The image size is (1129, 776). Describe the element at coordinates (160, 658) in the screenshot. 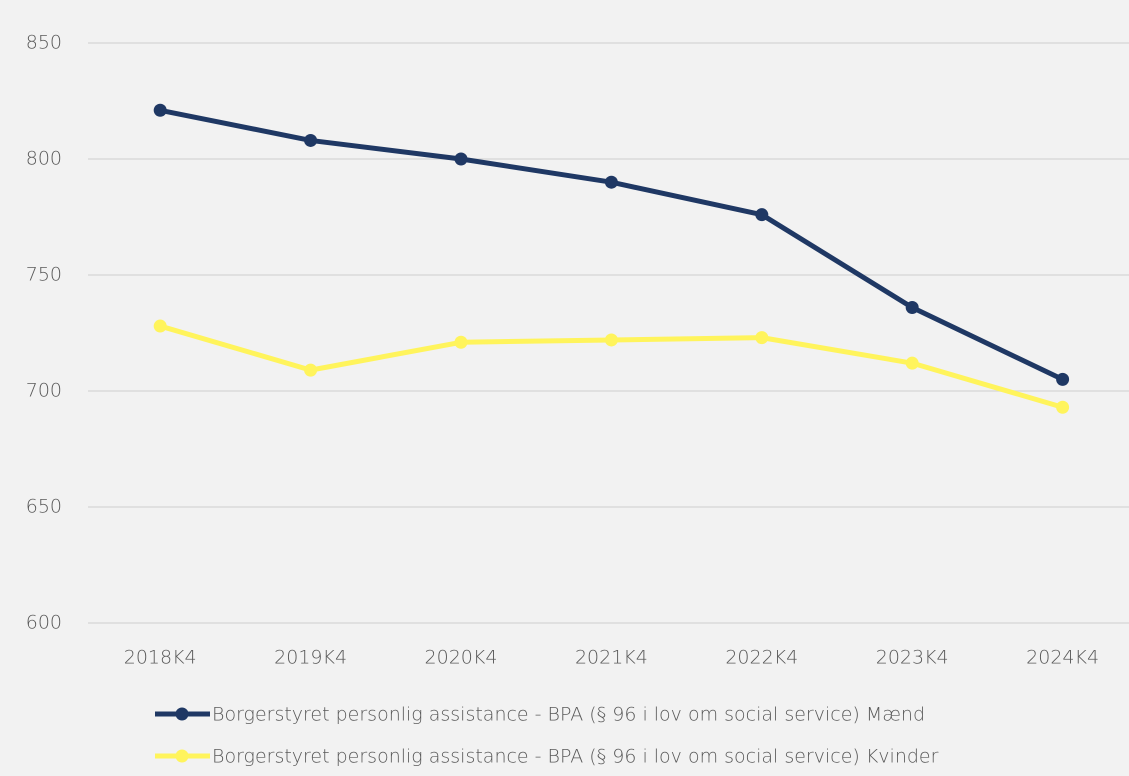

I see `x-tick-label: 2018K4` at that location.